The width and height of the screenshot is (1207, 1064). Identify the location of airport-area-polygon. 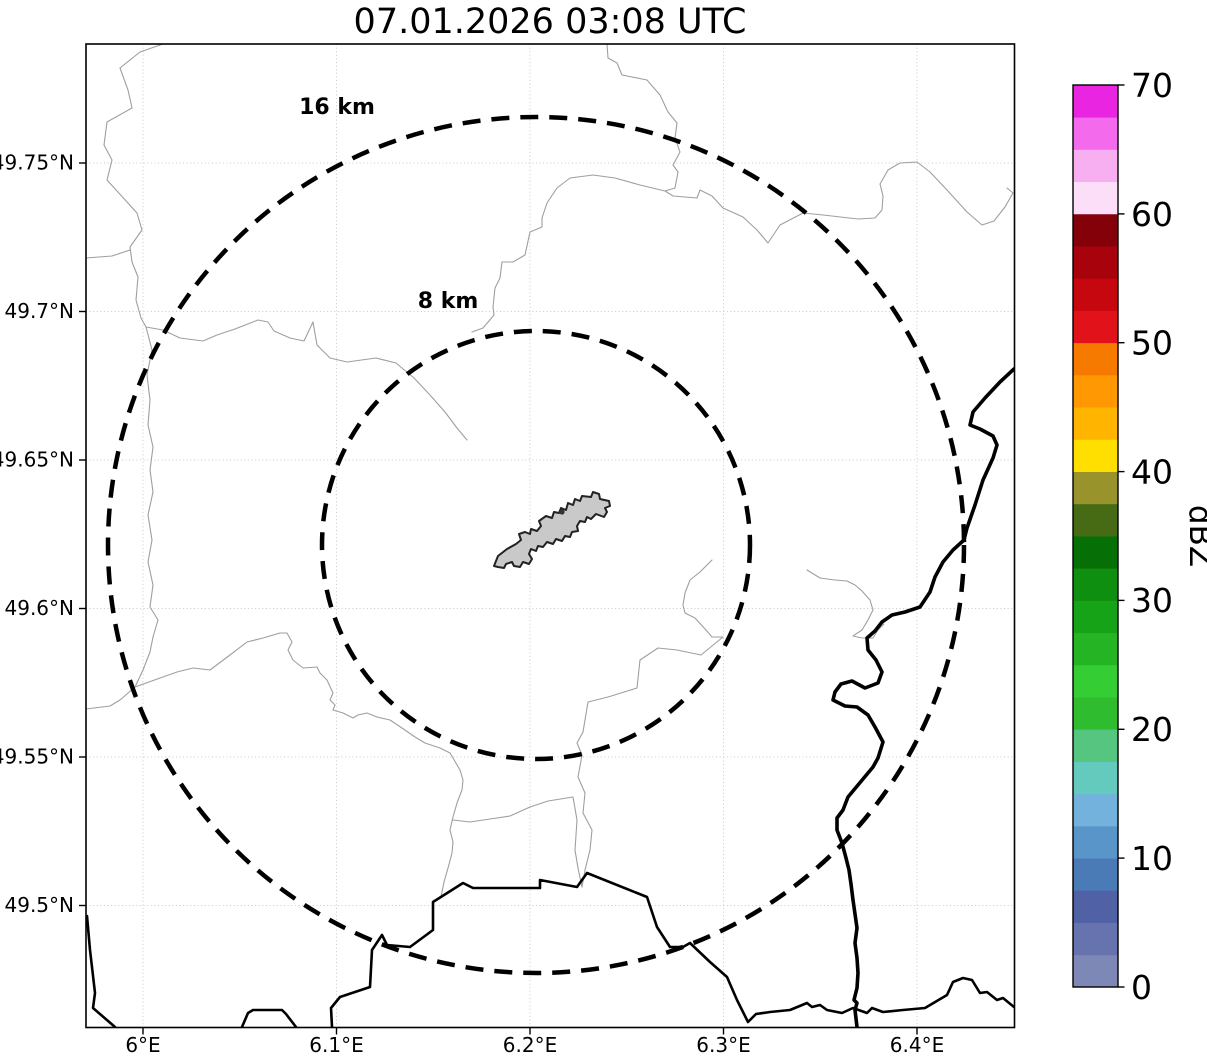
(552, 530).